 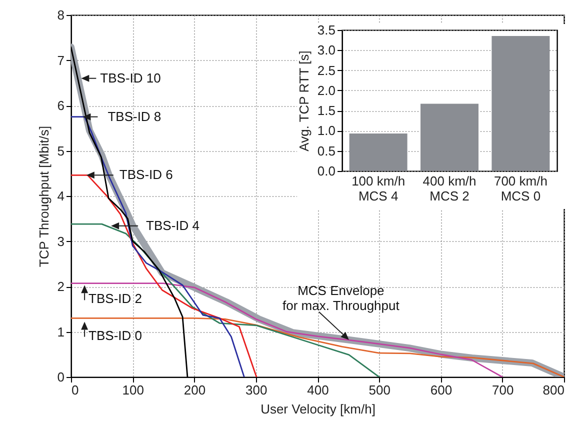 What do you see at coordinates (449, 189) in the screenshot?
I see `x-tick-label: 400 km/h MCS 2` at bounding box center [449, 189].